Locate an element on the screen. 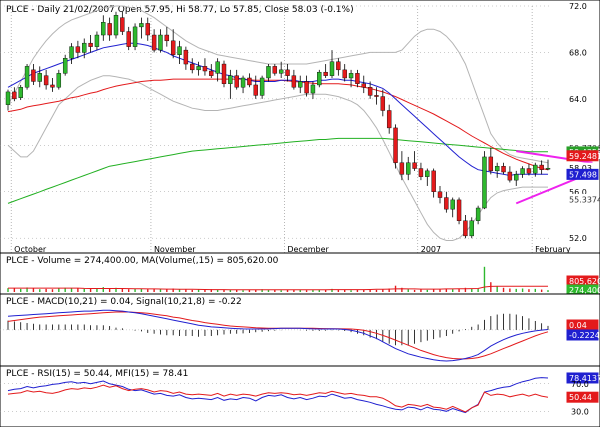 This screenshot has height=427, width=600. volume-ma-tag: 805,620 is located at coordinates (584, 281).